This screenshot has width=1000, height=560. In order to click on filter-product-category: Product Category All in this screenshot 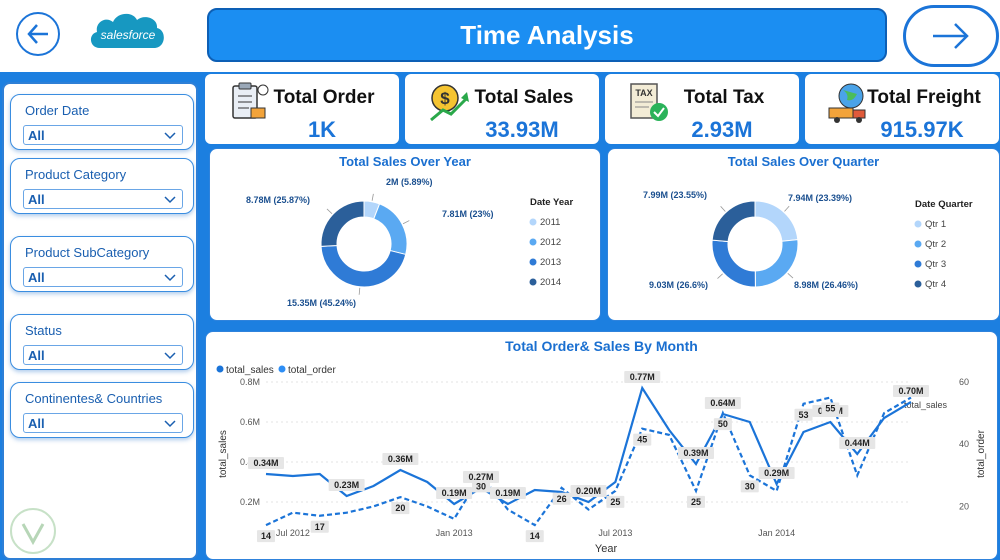, I will do `click(102, 186)`.